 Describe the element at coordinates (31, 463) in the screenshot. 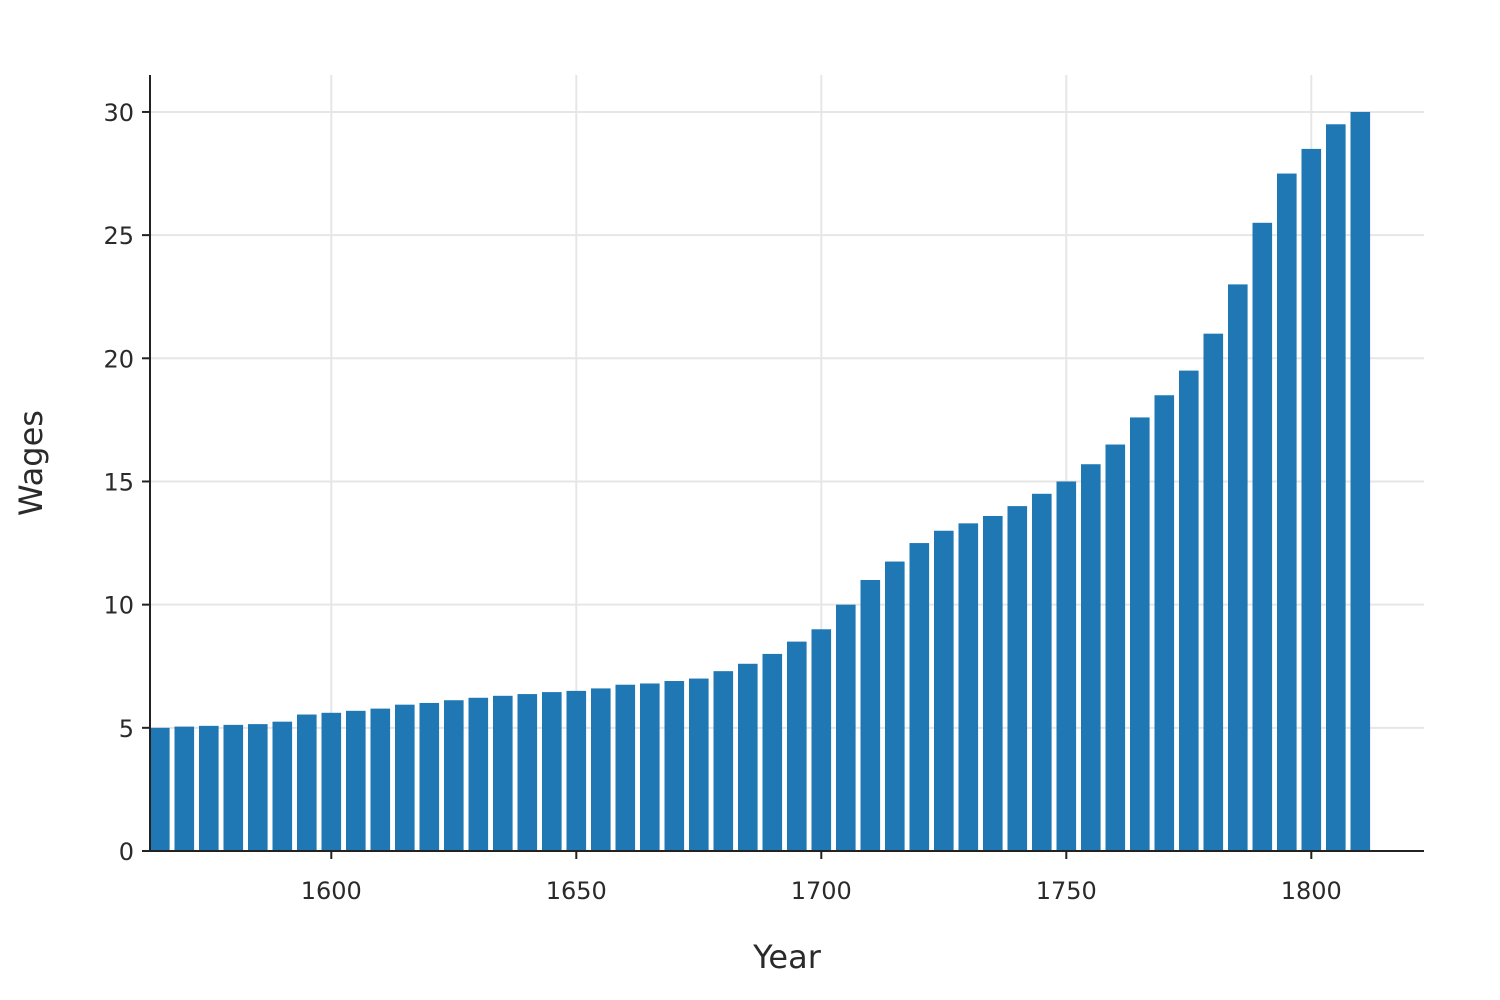

I see `y-axis-title: Wages` at that location.